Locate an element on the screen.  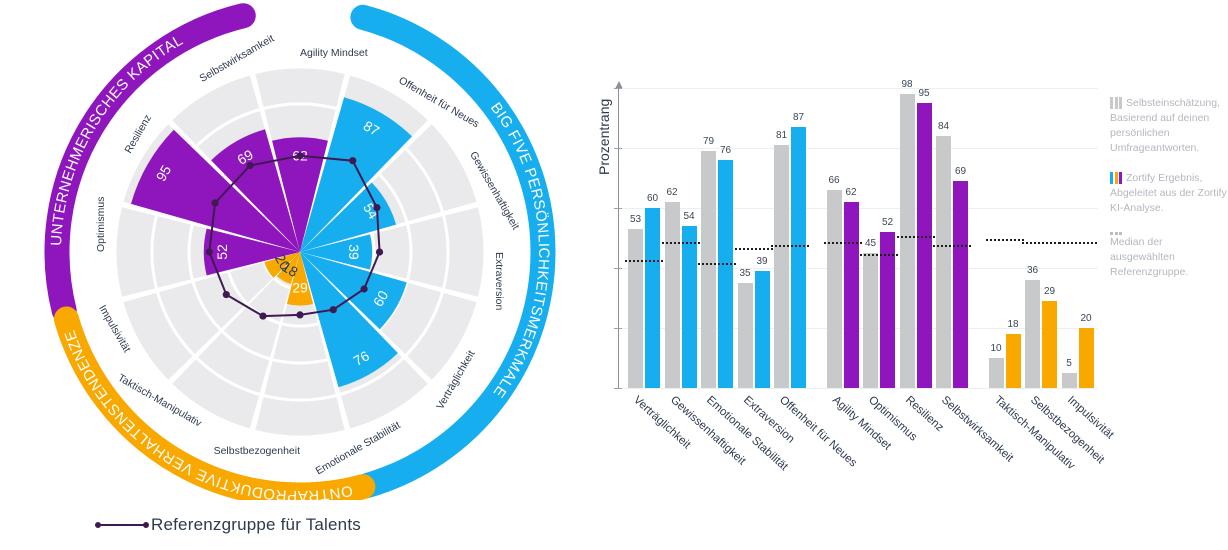
bar-self-assessment: 62 is located at coordinates (672, 287).